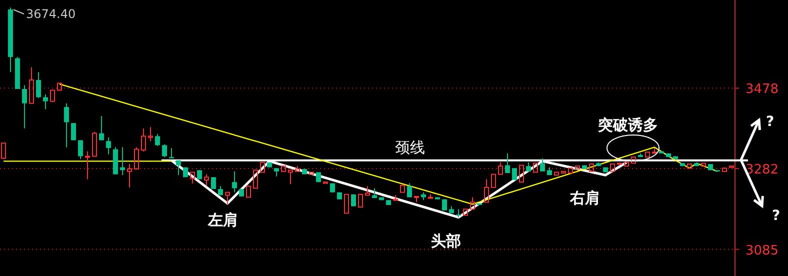  Describe the element at coordinates (762, 170) in the screenshot. I see `y-tick-label: 3282` at that location.